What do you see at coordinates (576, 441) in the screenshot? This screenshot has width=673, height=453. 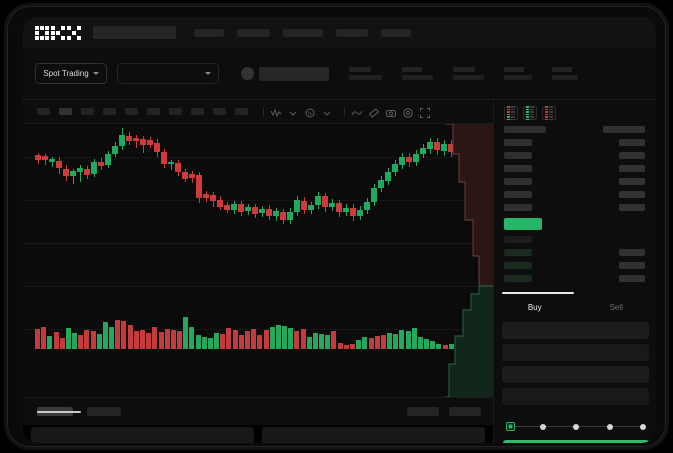 I see `submit-order-button` at bounding box center [576, 441].